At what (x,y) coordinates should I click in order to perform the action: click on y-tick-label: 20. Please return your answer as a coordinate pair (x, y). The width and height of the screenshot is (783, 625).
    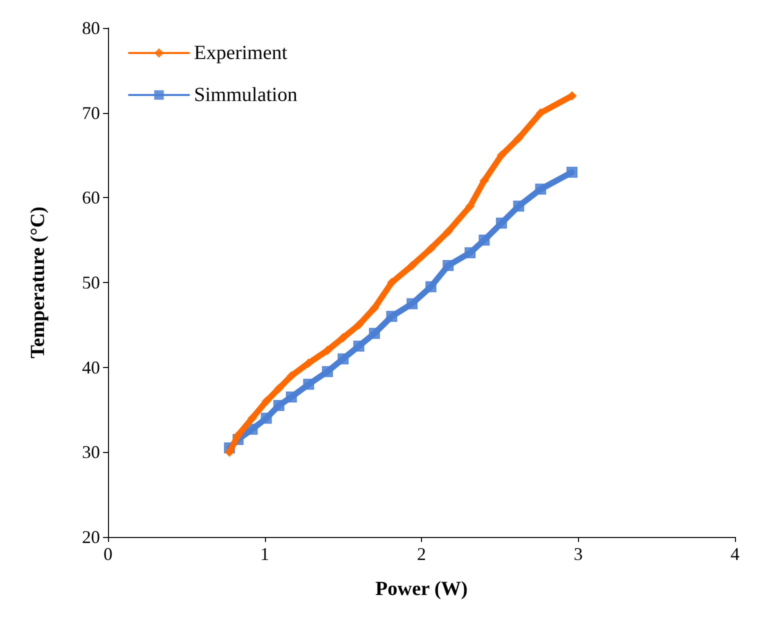
    Looking at the image, I should click on (91, 537).